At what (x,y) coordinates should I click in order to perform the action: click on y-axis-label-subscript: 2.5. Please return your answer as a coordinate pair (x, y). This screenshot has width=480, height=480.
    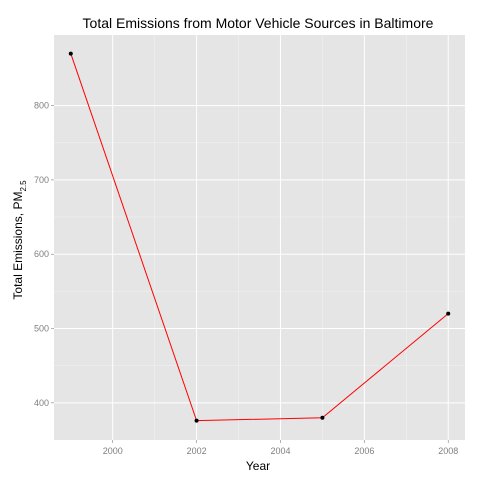
    Looking at the image, I should click on (23, 186).